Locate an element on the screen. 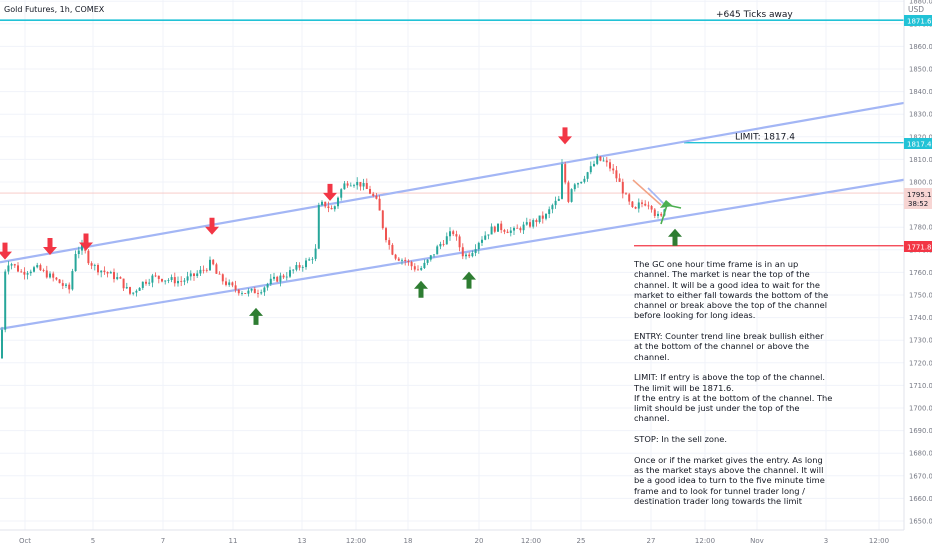 The image size is (932, 550). y-tick-label: 1650.0 is located at coordinates (920, 522).